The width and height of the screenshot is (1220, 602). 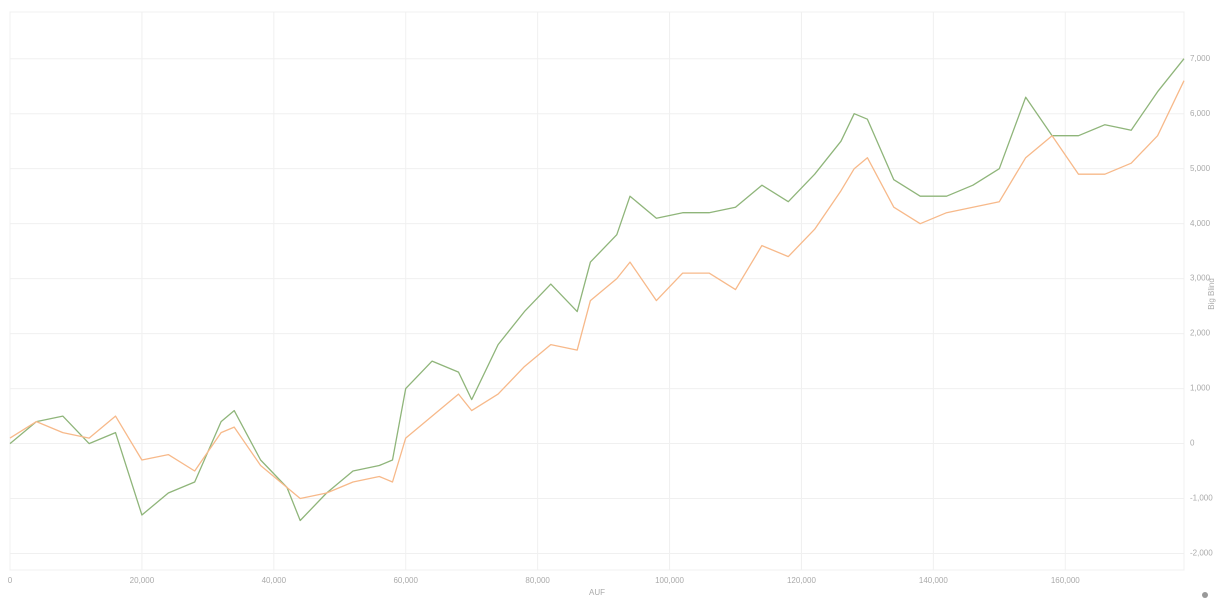 What do you see at coordinates (669, 580) in the screenshot?
I see `x-tick-label: 100,000` at bounding box center [669, 580].